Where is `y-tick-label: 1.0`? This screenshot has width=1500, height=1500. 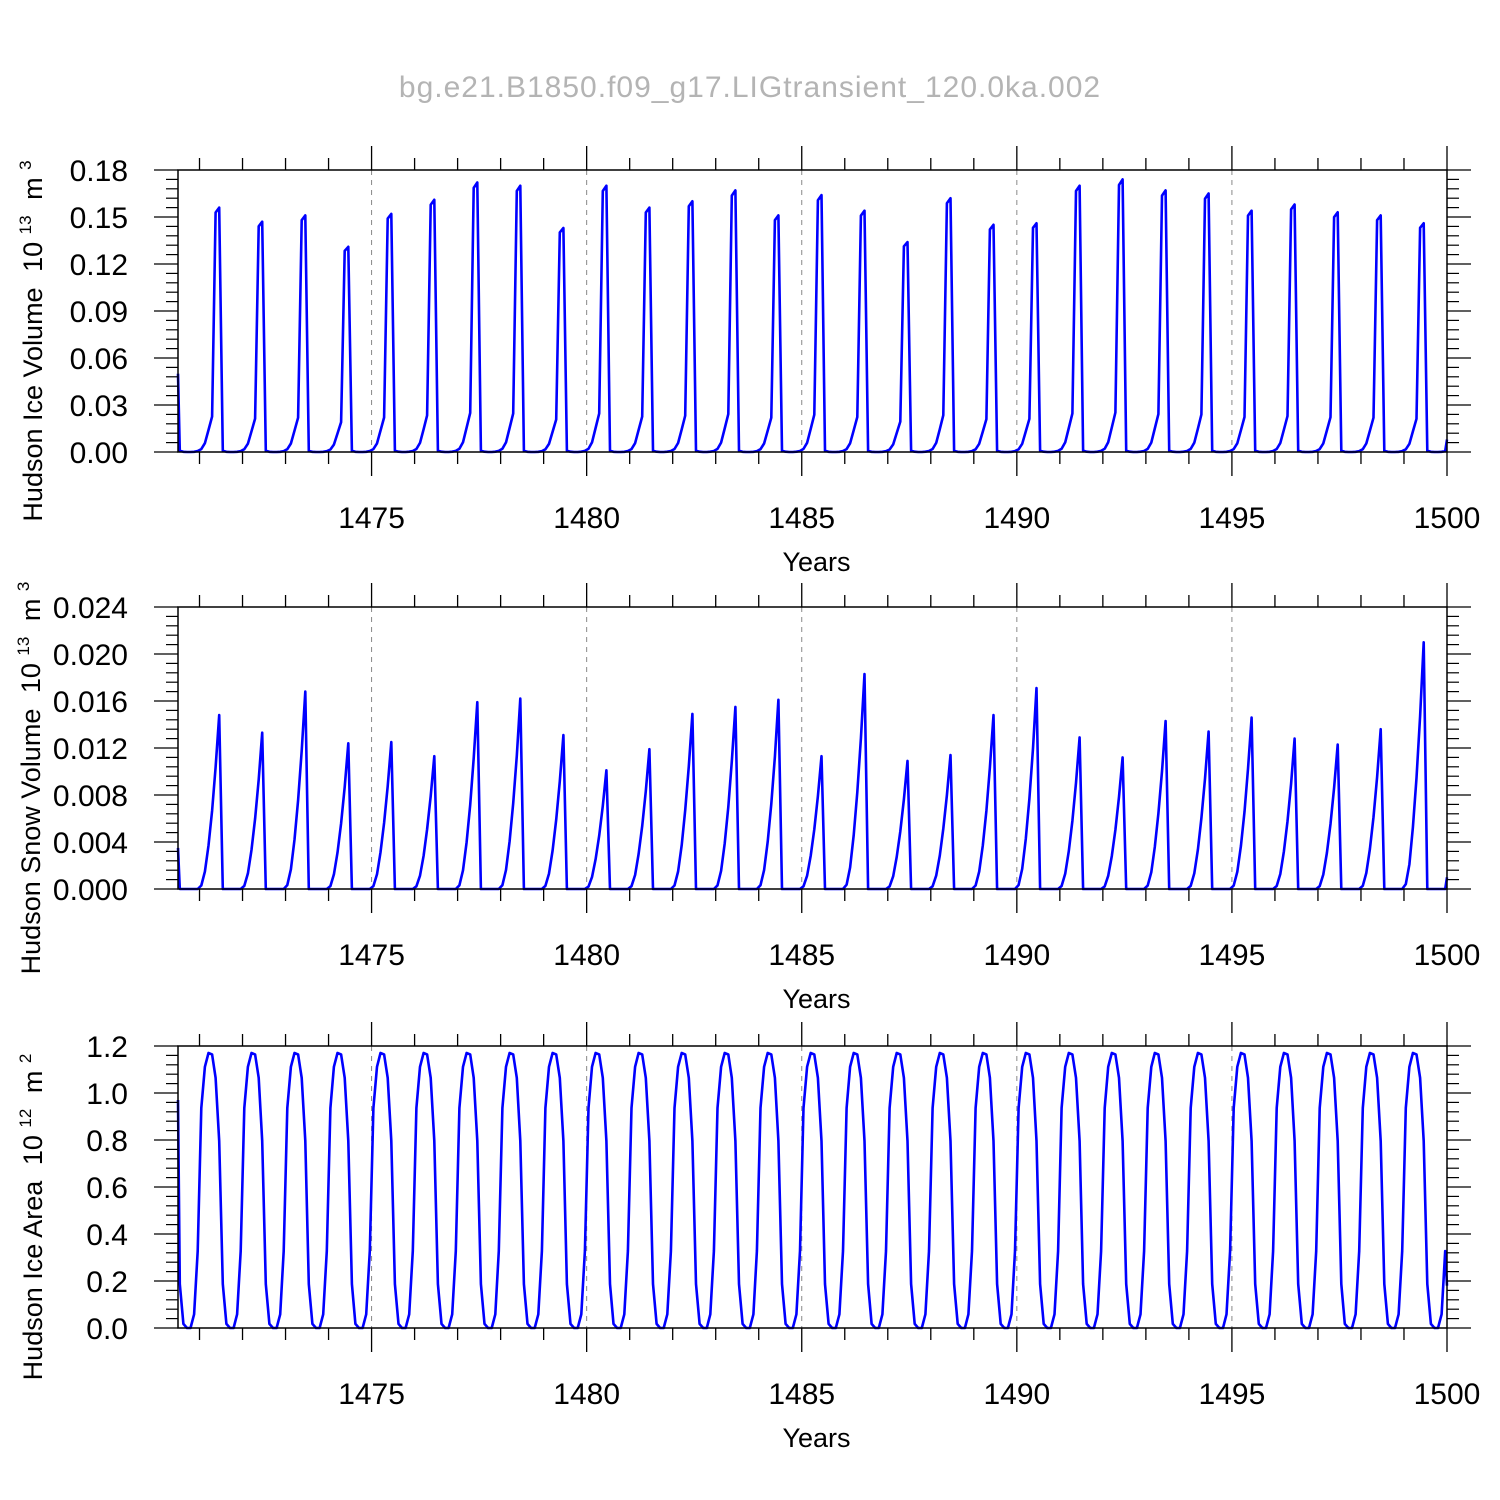 y-tick-label: 1.0 is located at coordinates (107, 1094).